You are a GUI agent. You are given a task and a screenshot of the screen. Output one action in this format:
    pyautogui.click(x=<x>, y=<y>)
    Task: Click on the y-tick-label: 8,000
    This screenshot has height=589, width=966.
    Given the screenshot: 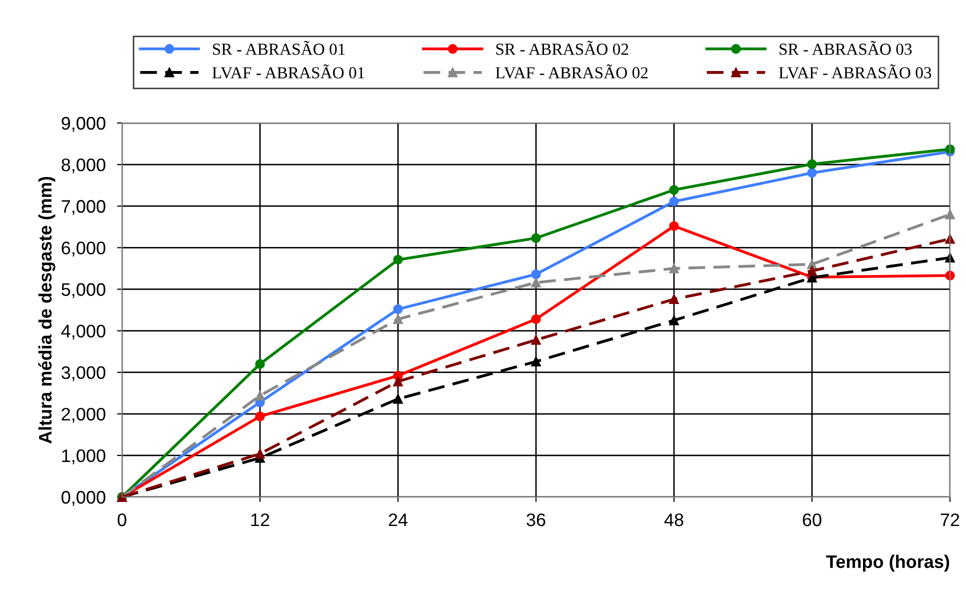 What is the action you would take?
    pyautogui.click(x=84, y=166)
    